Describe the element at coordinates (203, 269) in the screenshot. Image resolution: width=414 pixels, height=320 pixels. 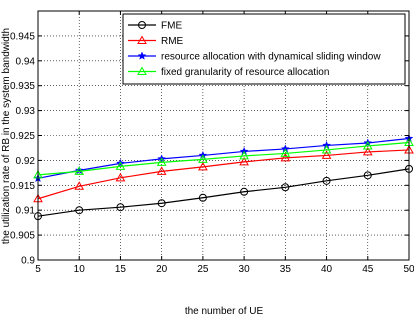
I see `x-tick-label: 25` at that location.